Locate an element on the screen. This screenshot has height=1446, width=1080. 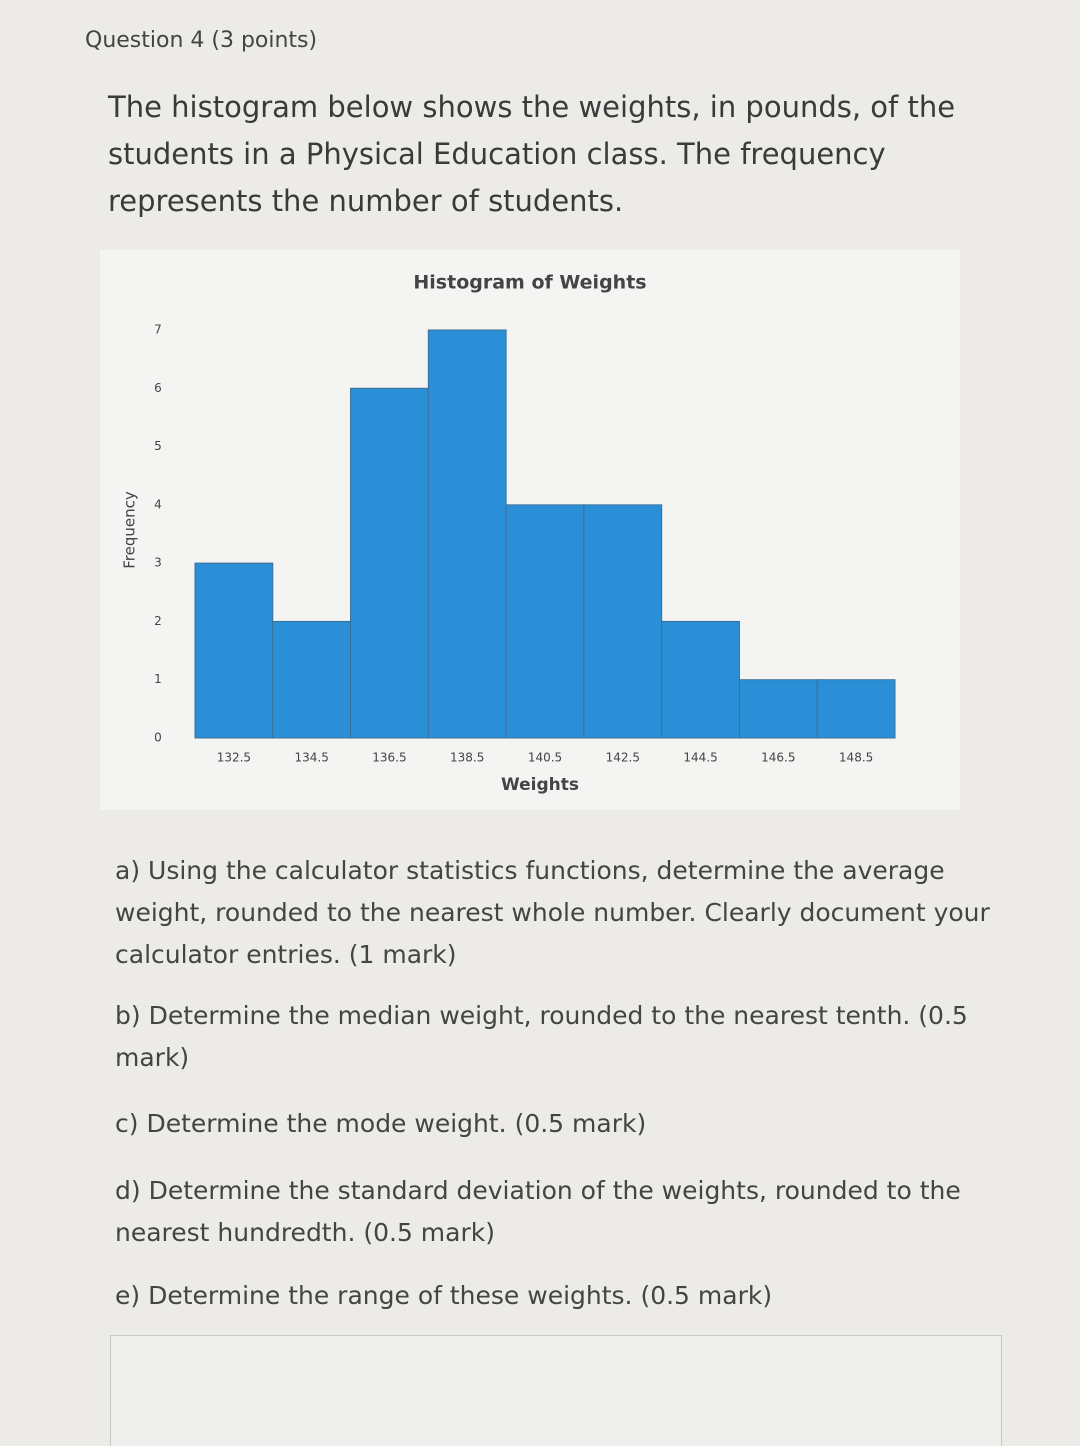
y-tick-label: 2 is located at coordinates (158, 621).